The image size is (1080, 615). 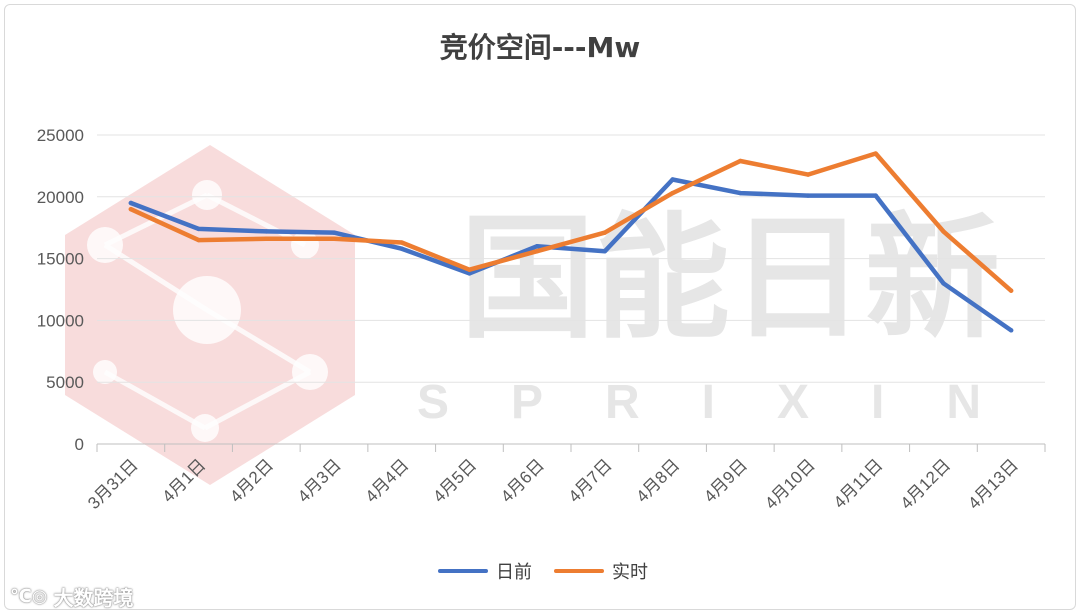 I want to click on x-tick-label: 4月5日, so click(x=454, y=480).